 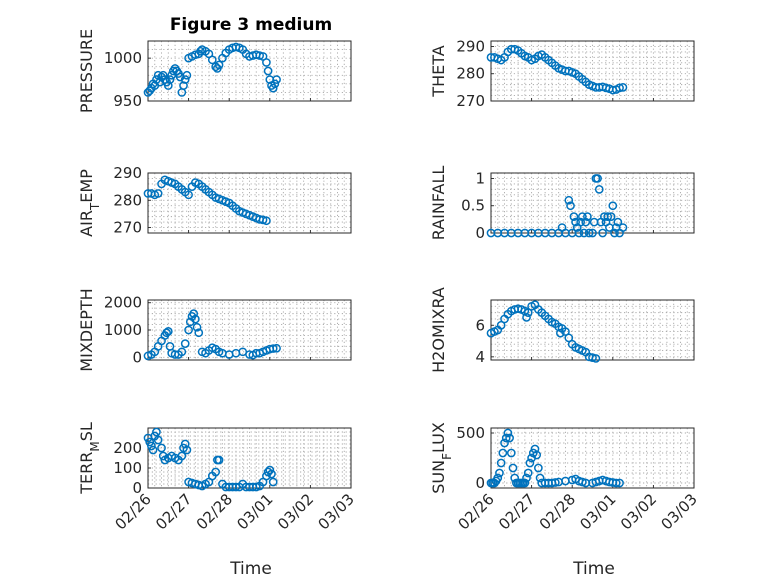 I want to click on y-axis-label: AIRTEMP, so click(x=89, y=203).